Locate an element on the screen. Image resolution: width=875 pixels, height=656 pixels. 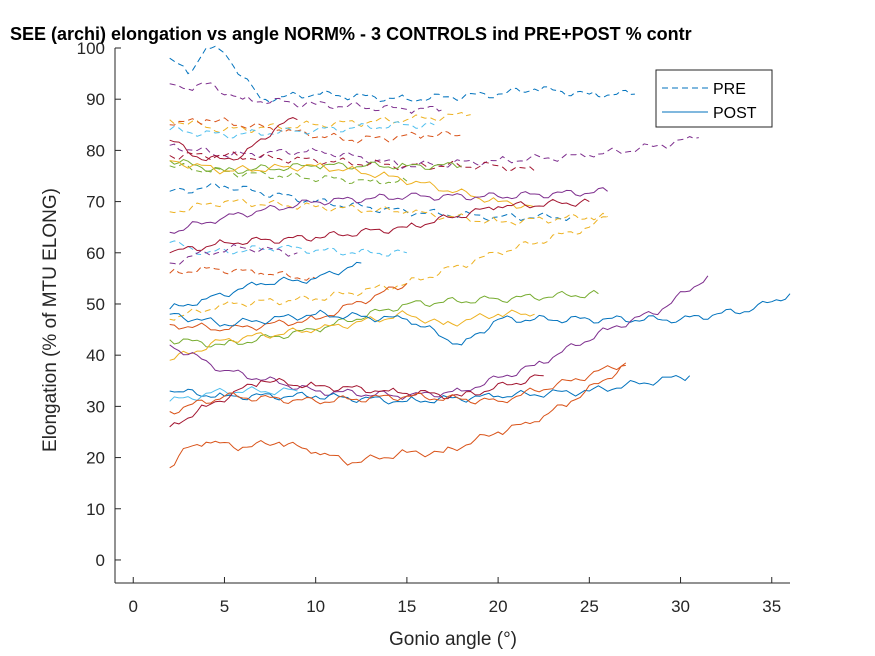
y-axis-label: Elongation (% of MTU ELONG) is located at coordinates (50, 320).